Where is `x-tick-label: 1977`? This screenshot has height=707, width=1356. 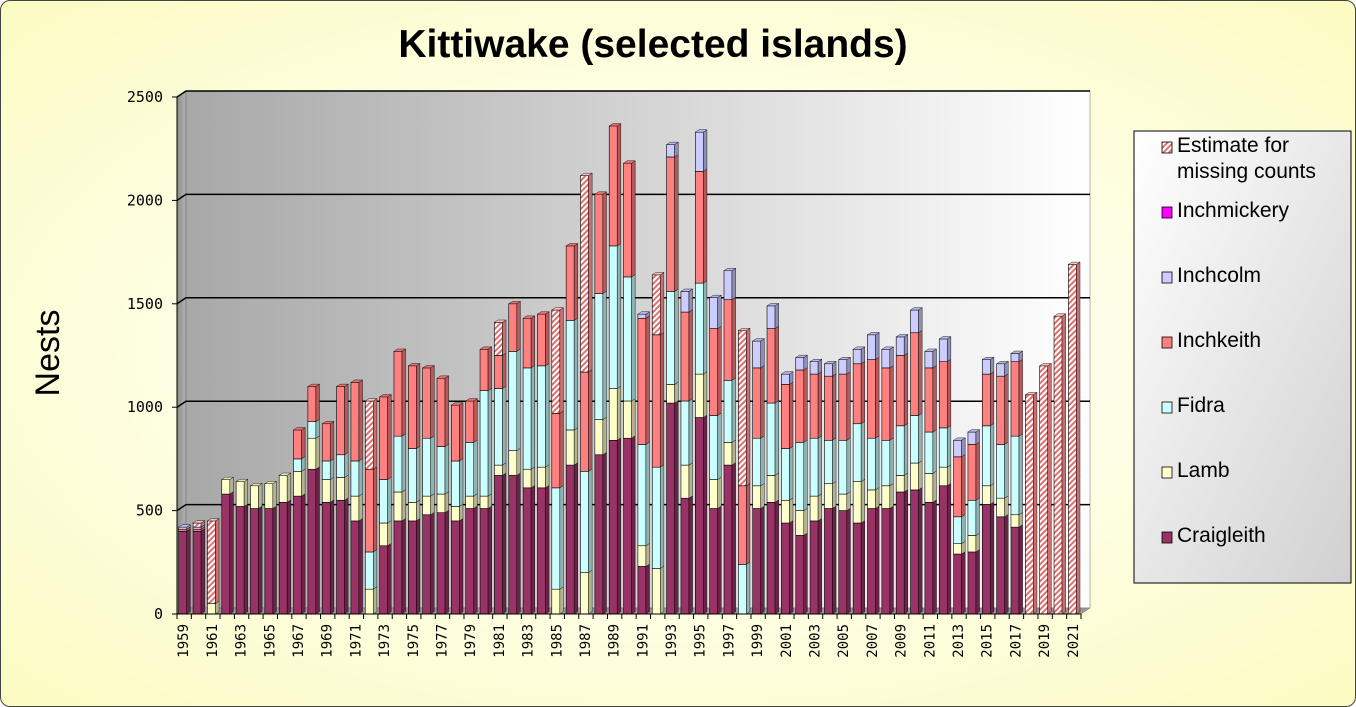 x-tick-label: 1977 is located at coordinates (442, 641).